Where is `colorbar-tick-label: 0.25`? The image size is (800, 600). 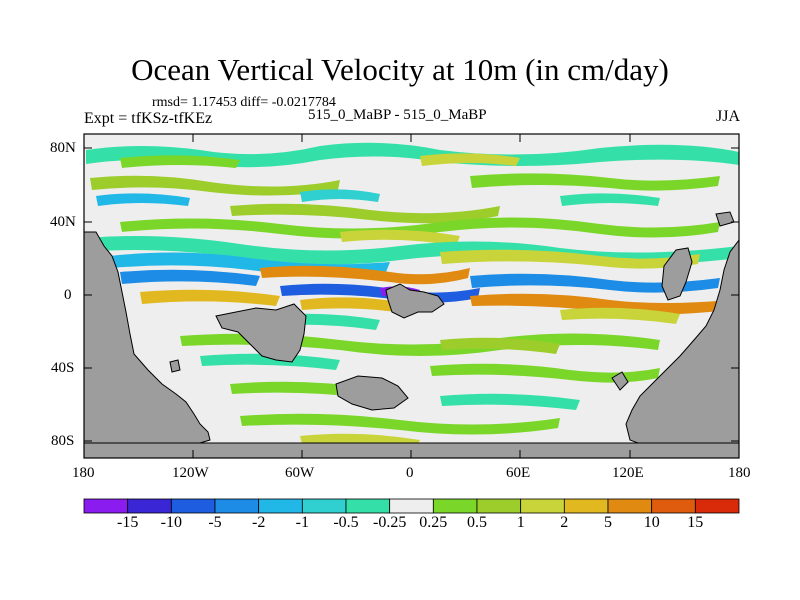
colorbar-tick-label: 0.25 is located at coordinates (433, 522).